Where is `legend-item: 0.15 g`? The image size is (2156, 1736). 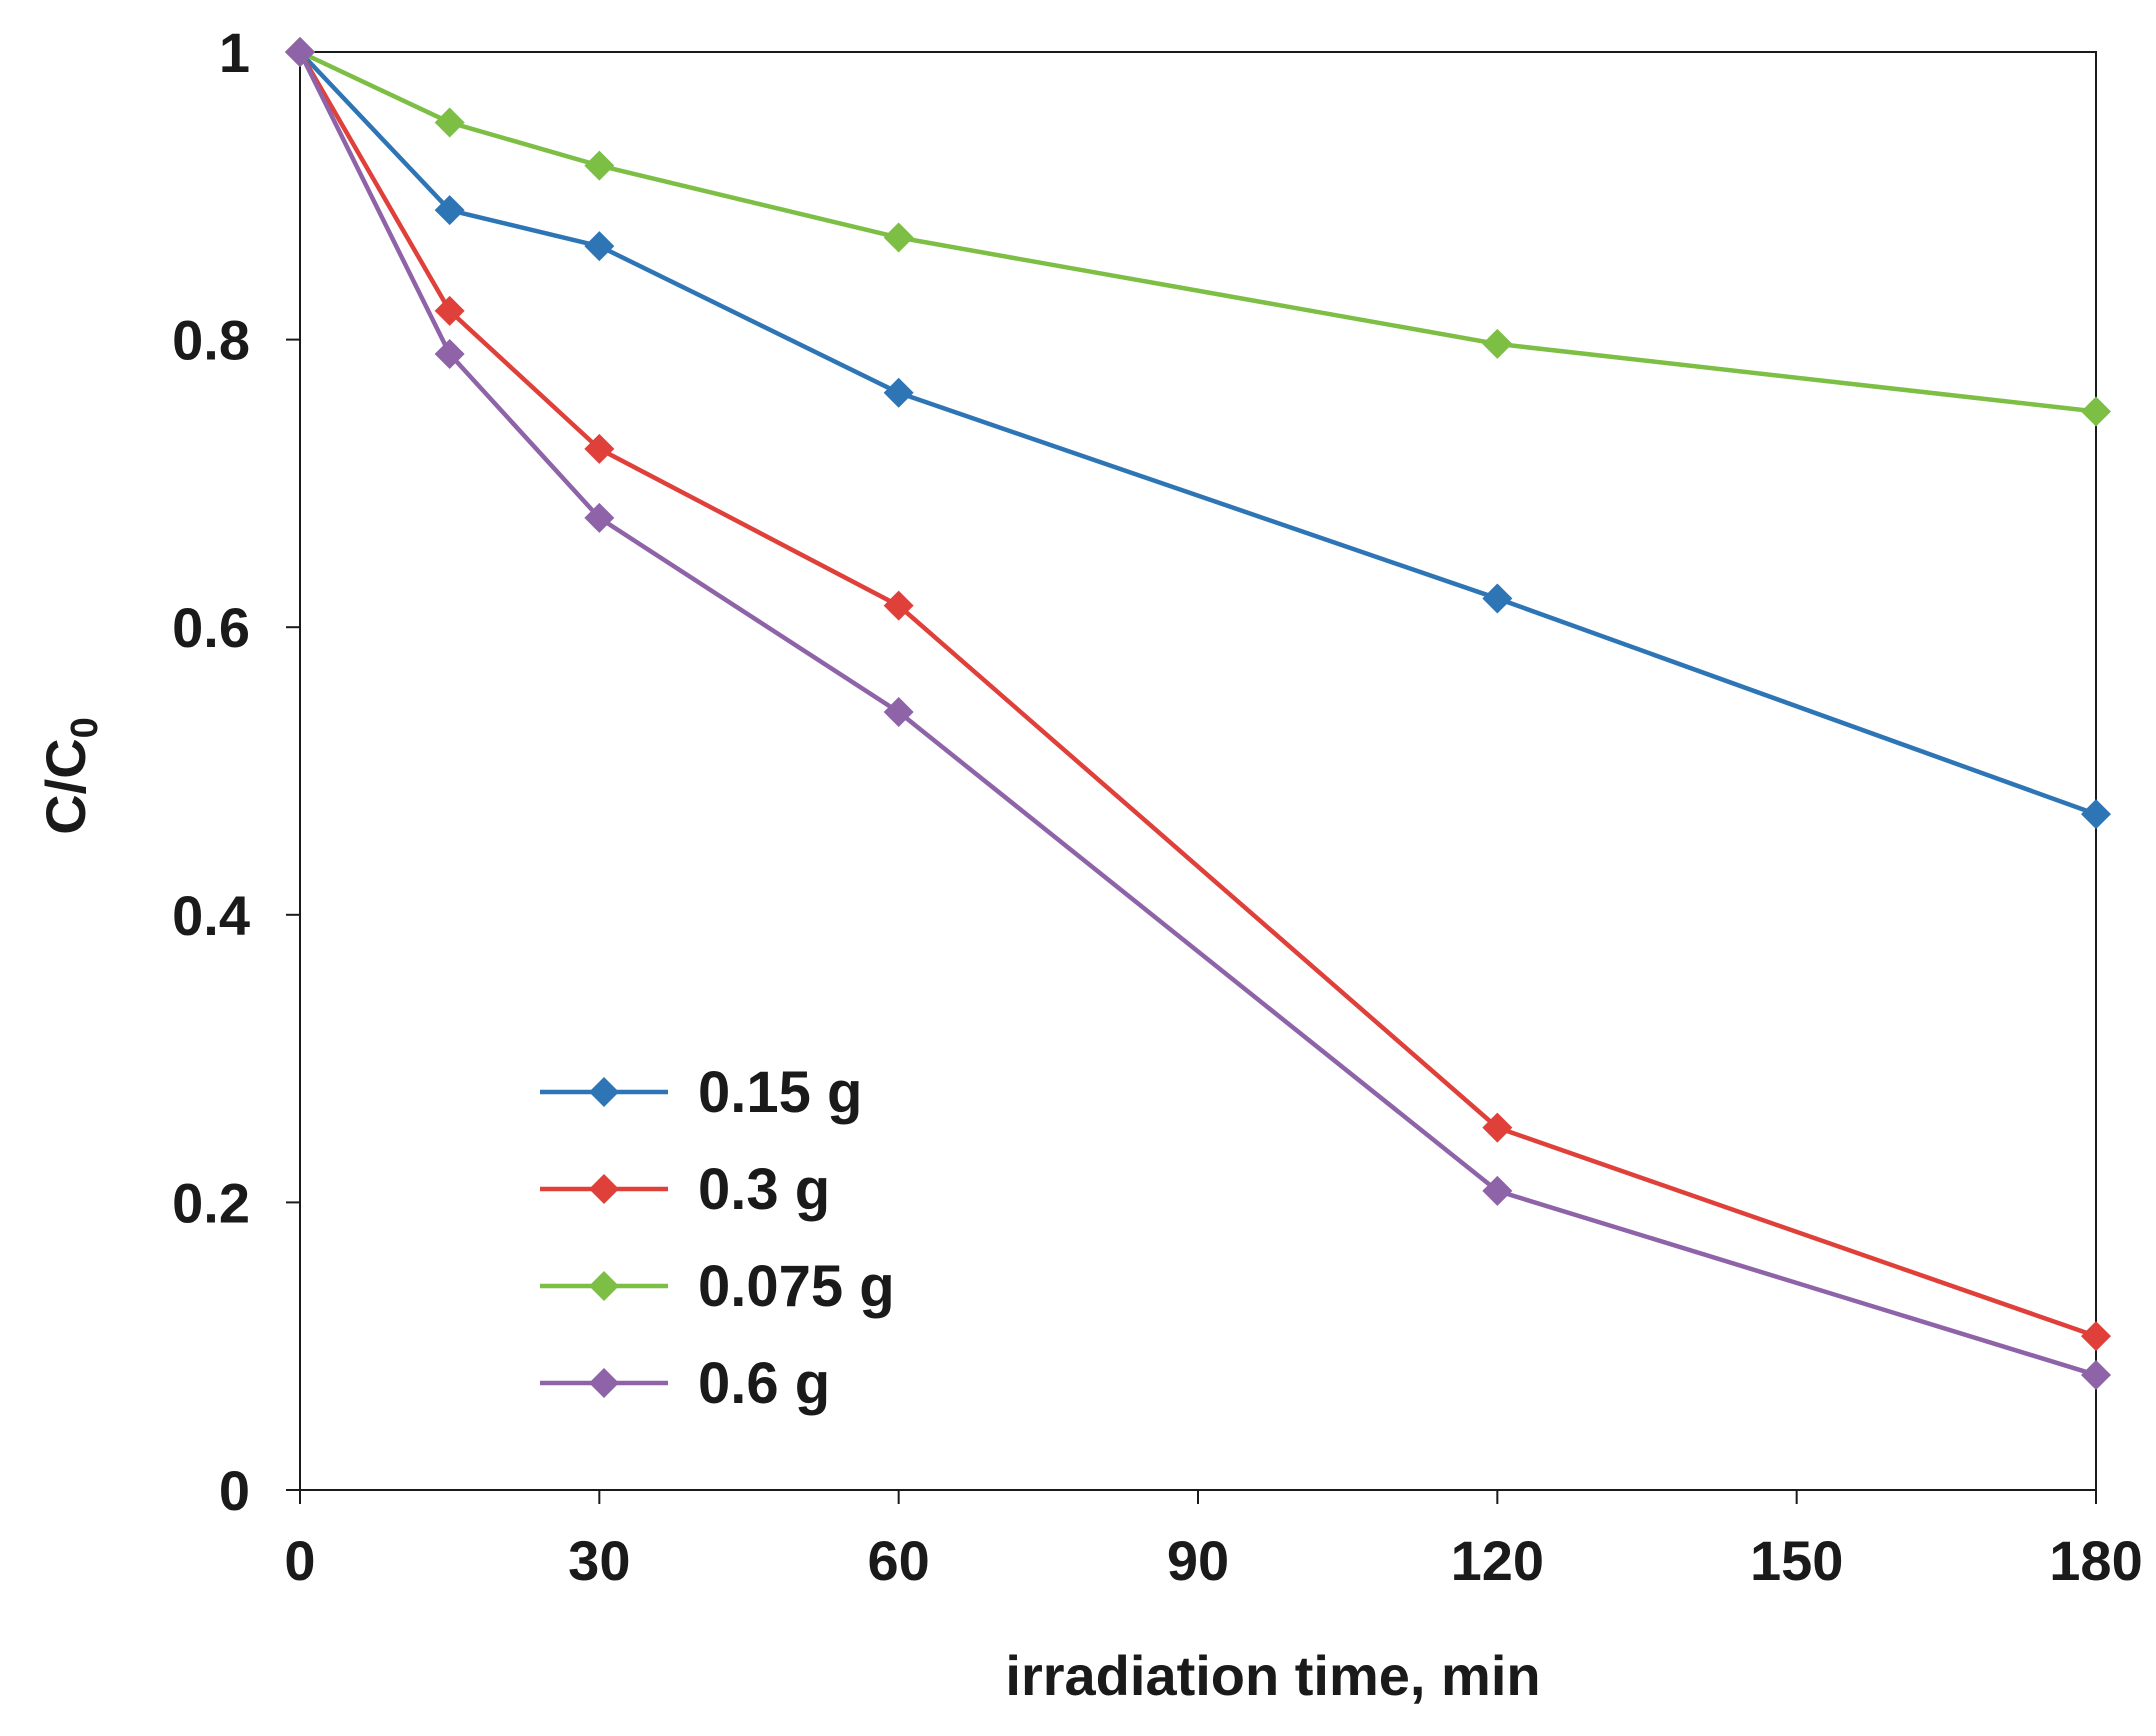 legend-item: 0.15 g is located at coordinates (701, 1092).